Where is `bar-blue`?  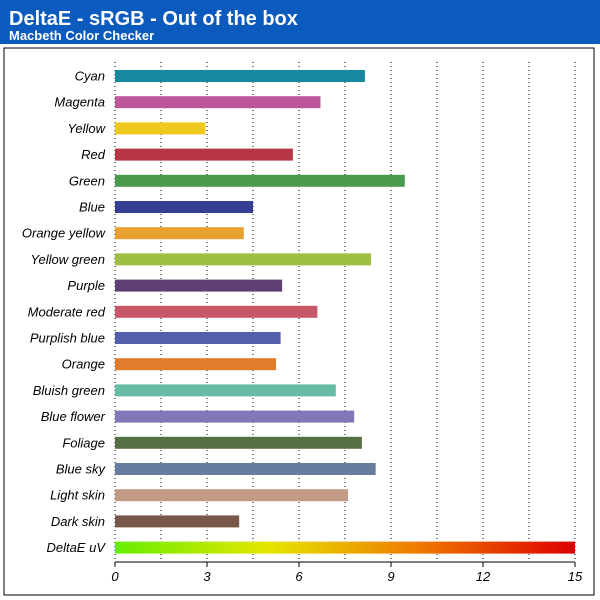
bar-blue is located at coordinates (184, 207).